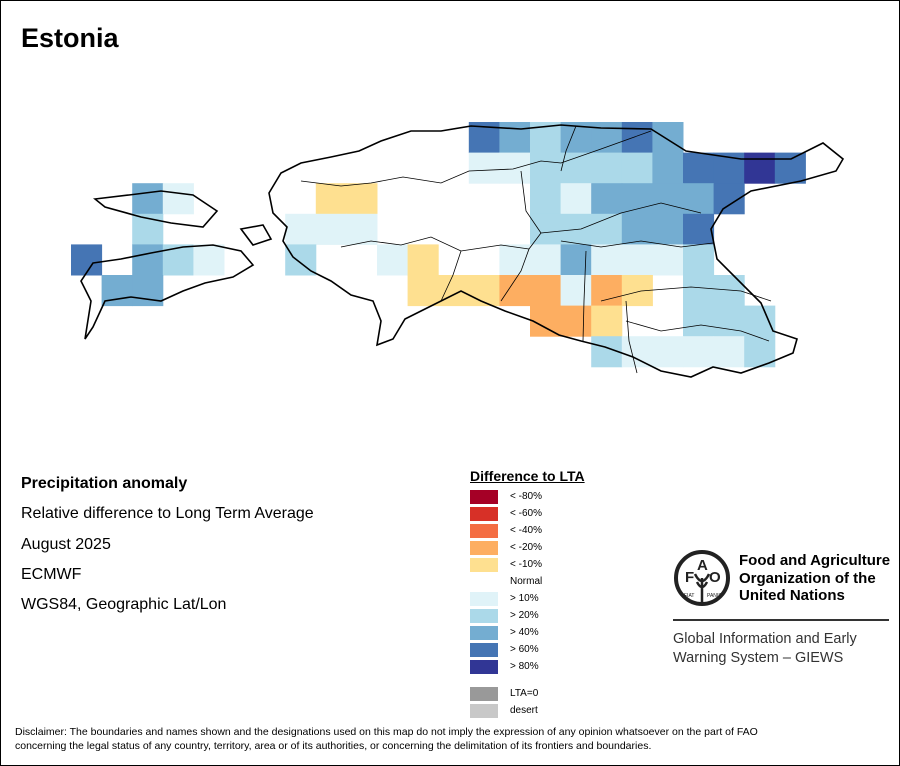 This screenshot has height=766, width=900. Describe the element at coordinates (527, 598) in the screenshot. I see `legend-item: > 10%` at that location.